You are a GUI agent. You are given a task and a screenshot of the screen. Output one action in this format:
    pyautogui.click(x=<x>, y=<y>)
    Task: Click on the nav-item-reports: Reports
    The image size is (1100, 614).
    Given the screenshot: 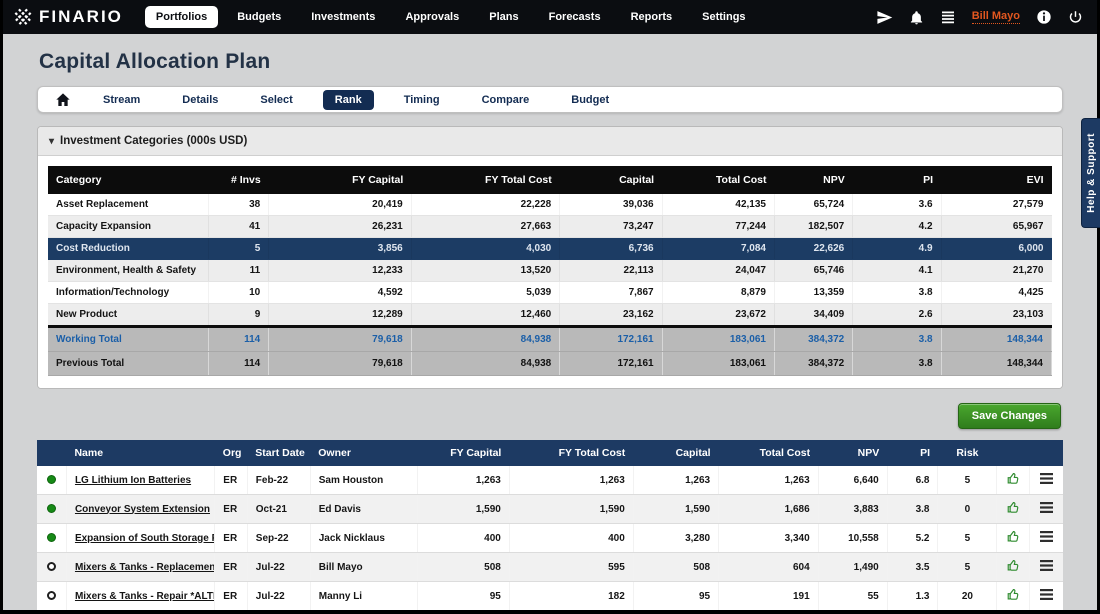 What is the action you would take?
    pyautogui.click(x=651, y=17)
    